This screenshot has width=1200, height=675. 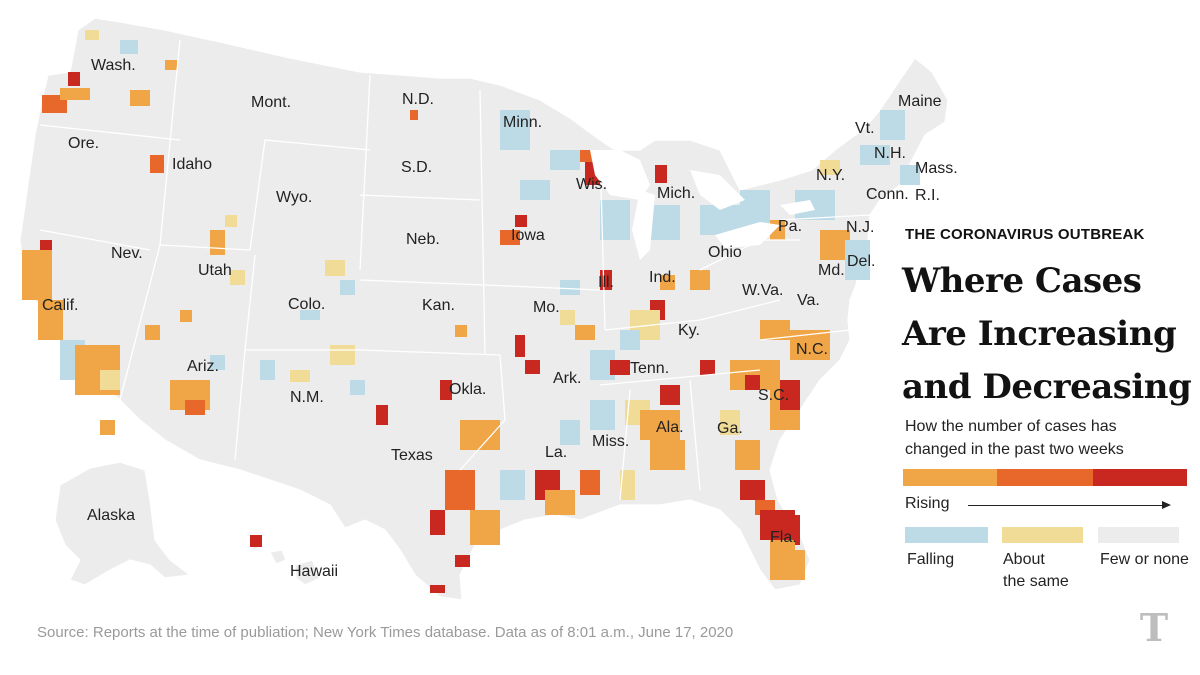 What do you see at coordinates (314, 571) in the screenshot?
I see `state-label-hawaii: Hawaii` at bounding box center [314, 571].